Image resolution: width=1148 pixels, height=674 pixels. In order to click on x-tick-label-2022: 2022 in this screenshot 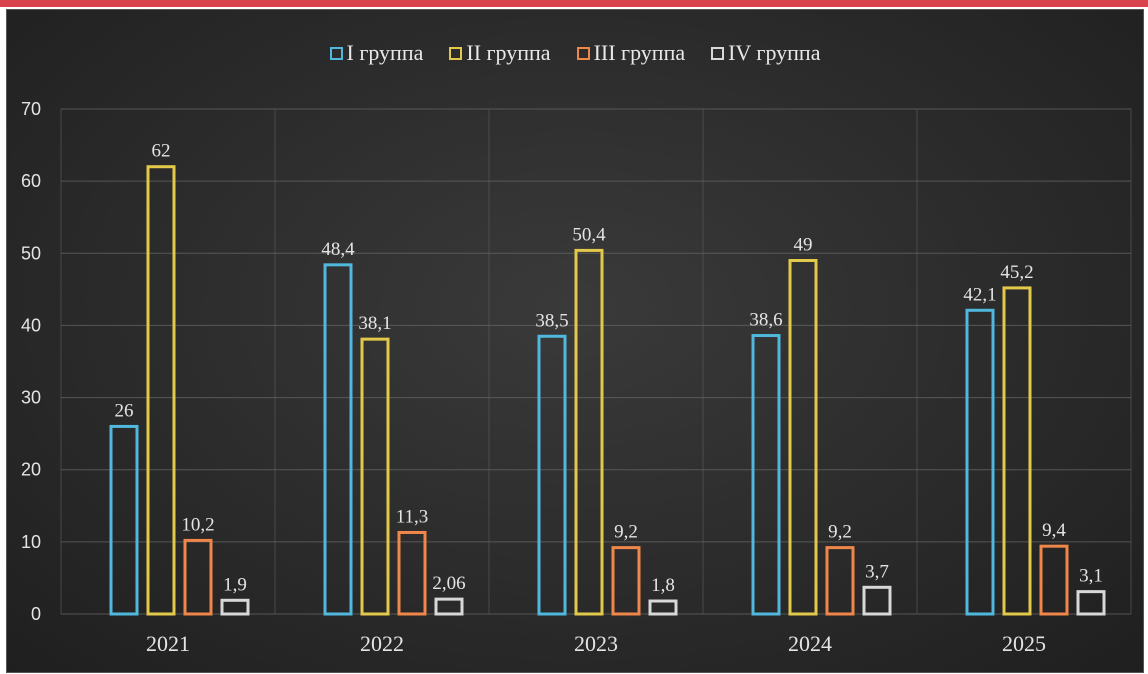, I will do `click(382, 643)`.